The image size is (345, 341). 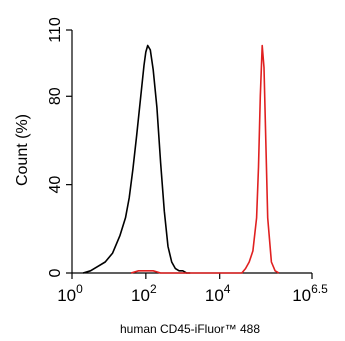 I want to click on x-tick-label: 10⁰, so click(x=70, y=293).